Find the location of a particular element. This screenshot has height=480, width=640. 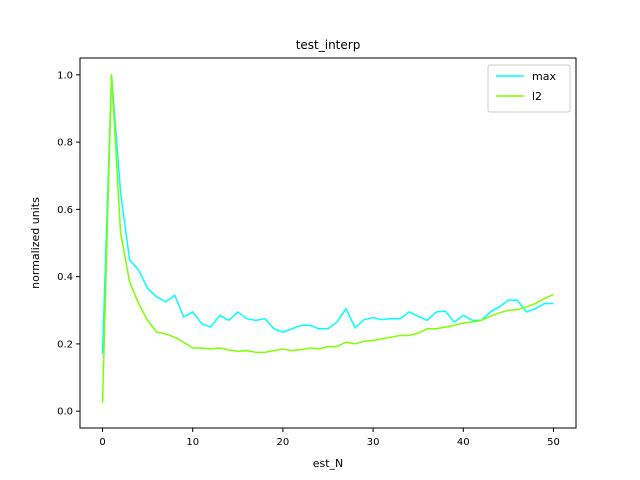

y-tick-label: 0.2 is located at coordinates (65, 344).